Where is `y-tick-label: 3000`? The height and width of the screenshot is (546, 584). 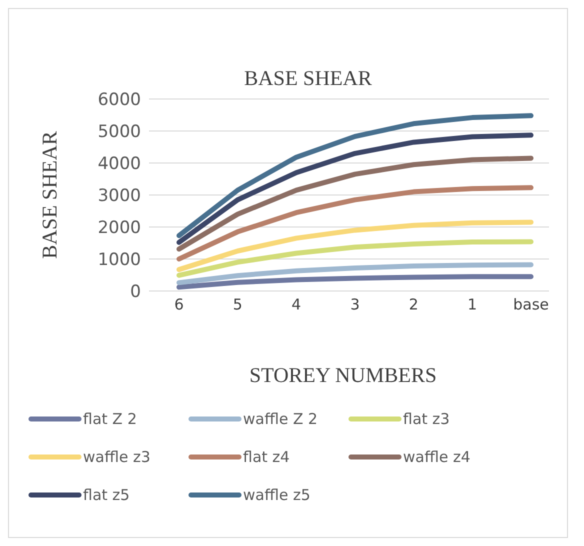 y-tick-label: 3000 is located at coordinates (119, 196).